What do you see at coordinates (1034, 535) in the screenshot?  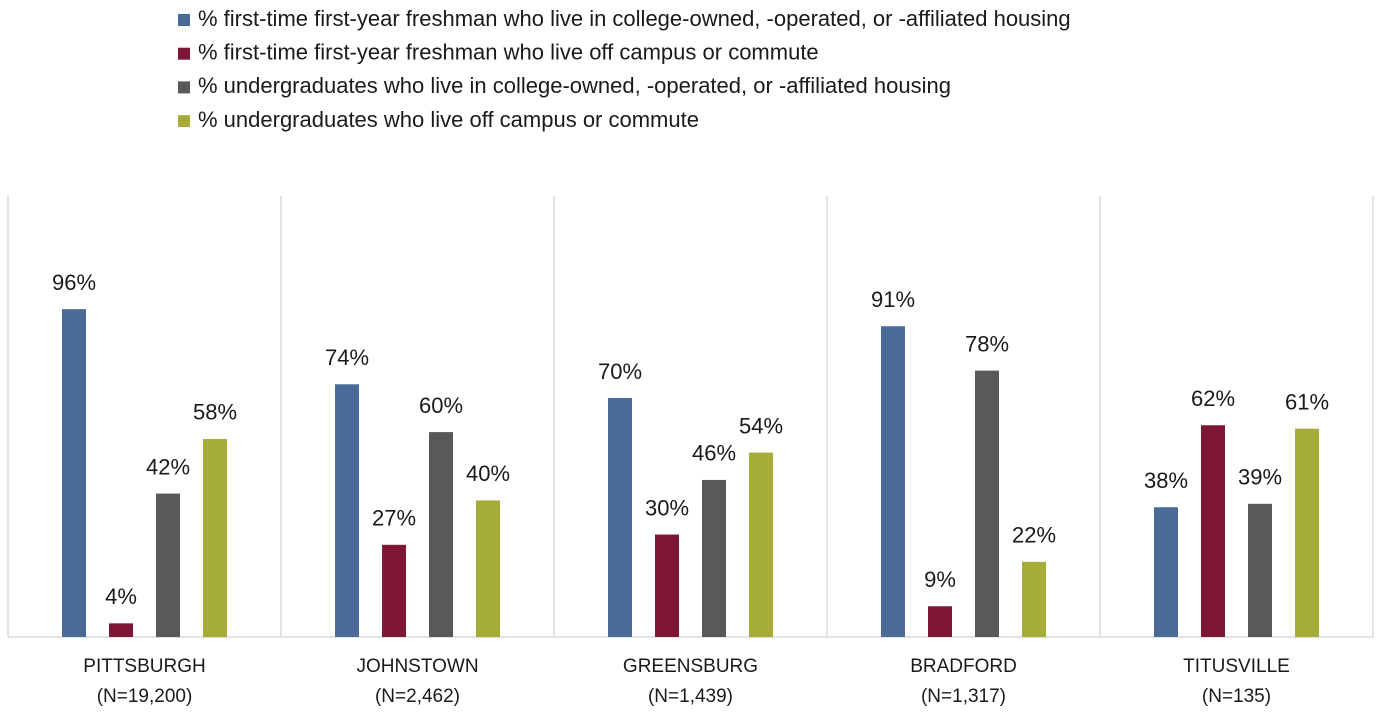 I see `data-label: 22%` at bounding box center [1034, 535].